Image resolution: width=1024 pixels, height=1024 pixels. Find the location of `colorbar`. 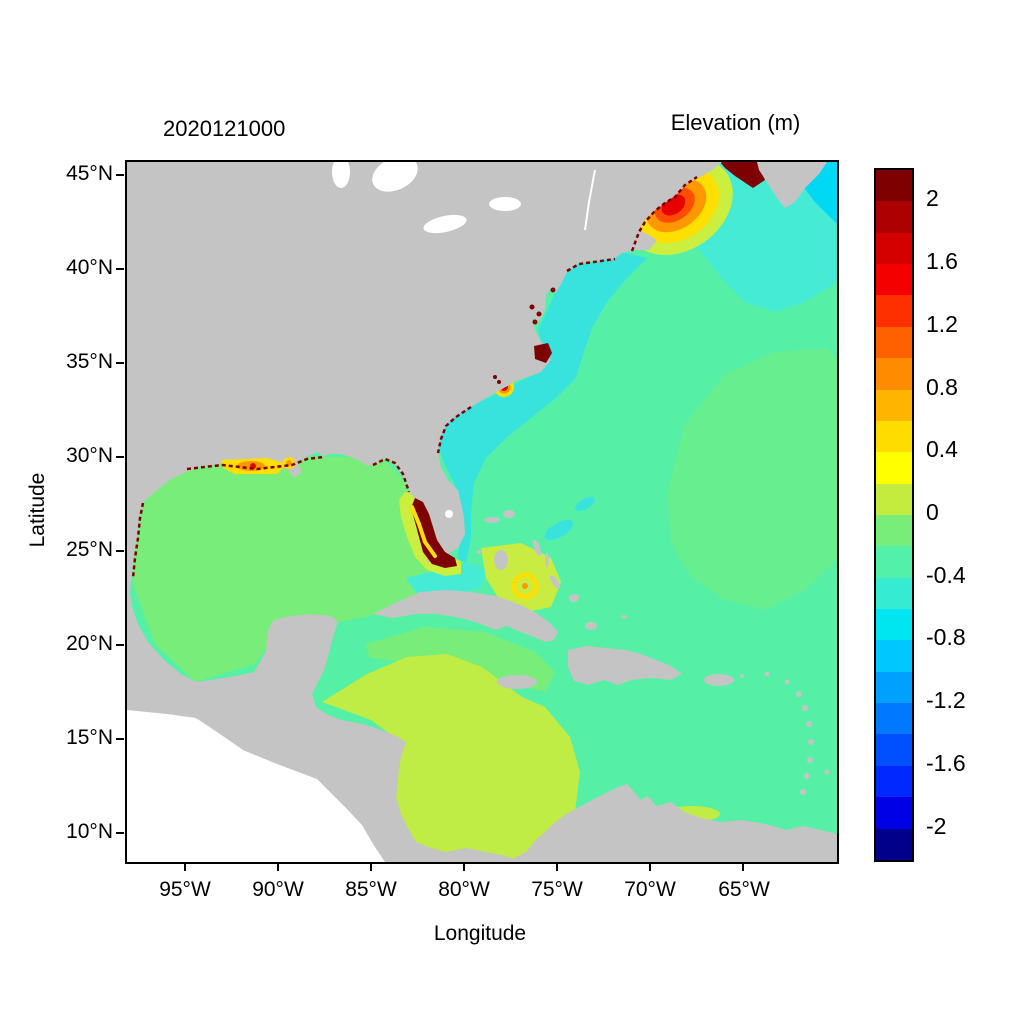

colorbar is located at coordinates (894, 515).